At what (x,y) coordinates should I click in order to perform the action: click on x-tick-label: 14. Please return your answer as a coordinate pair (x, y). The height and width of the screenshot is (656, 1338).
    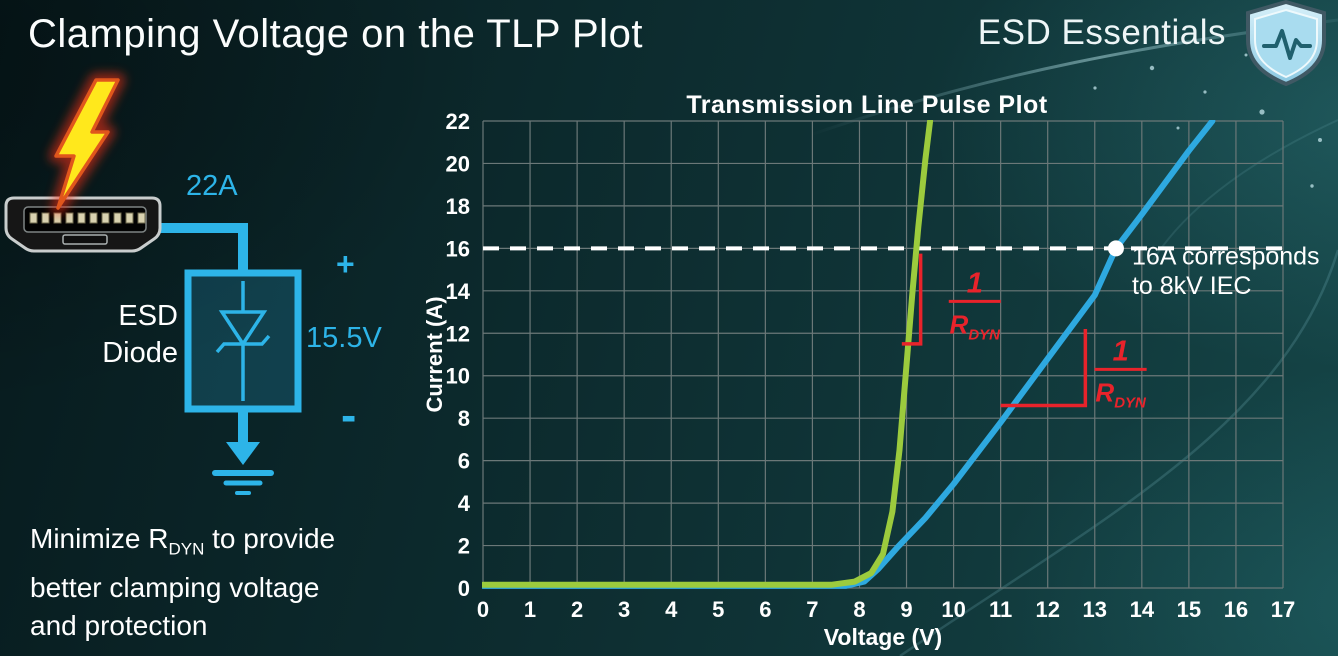
    Looking at the image, I should click on (1142, 609).